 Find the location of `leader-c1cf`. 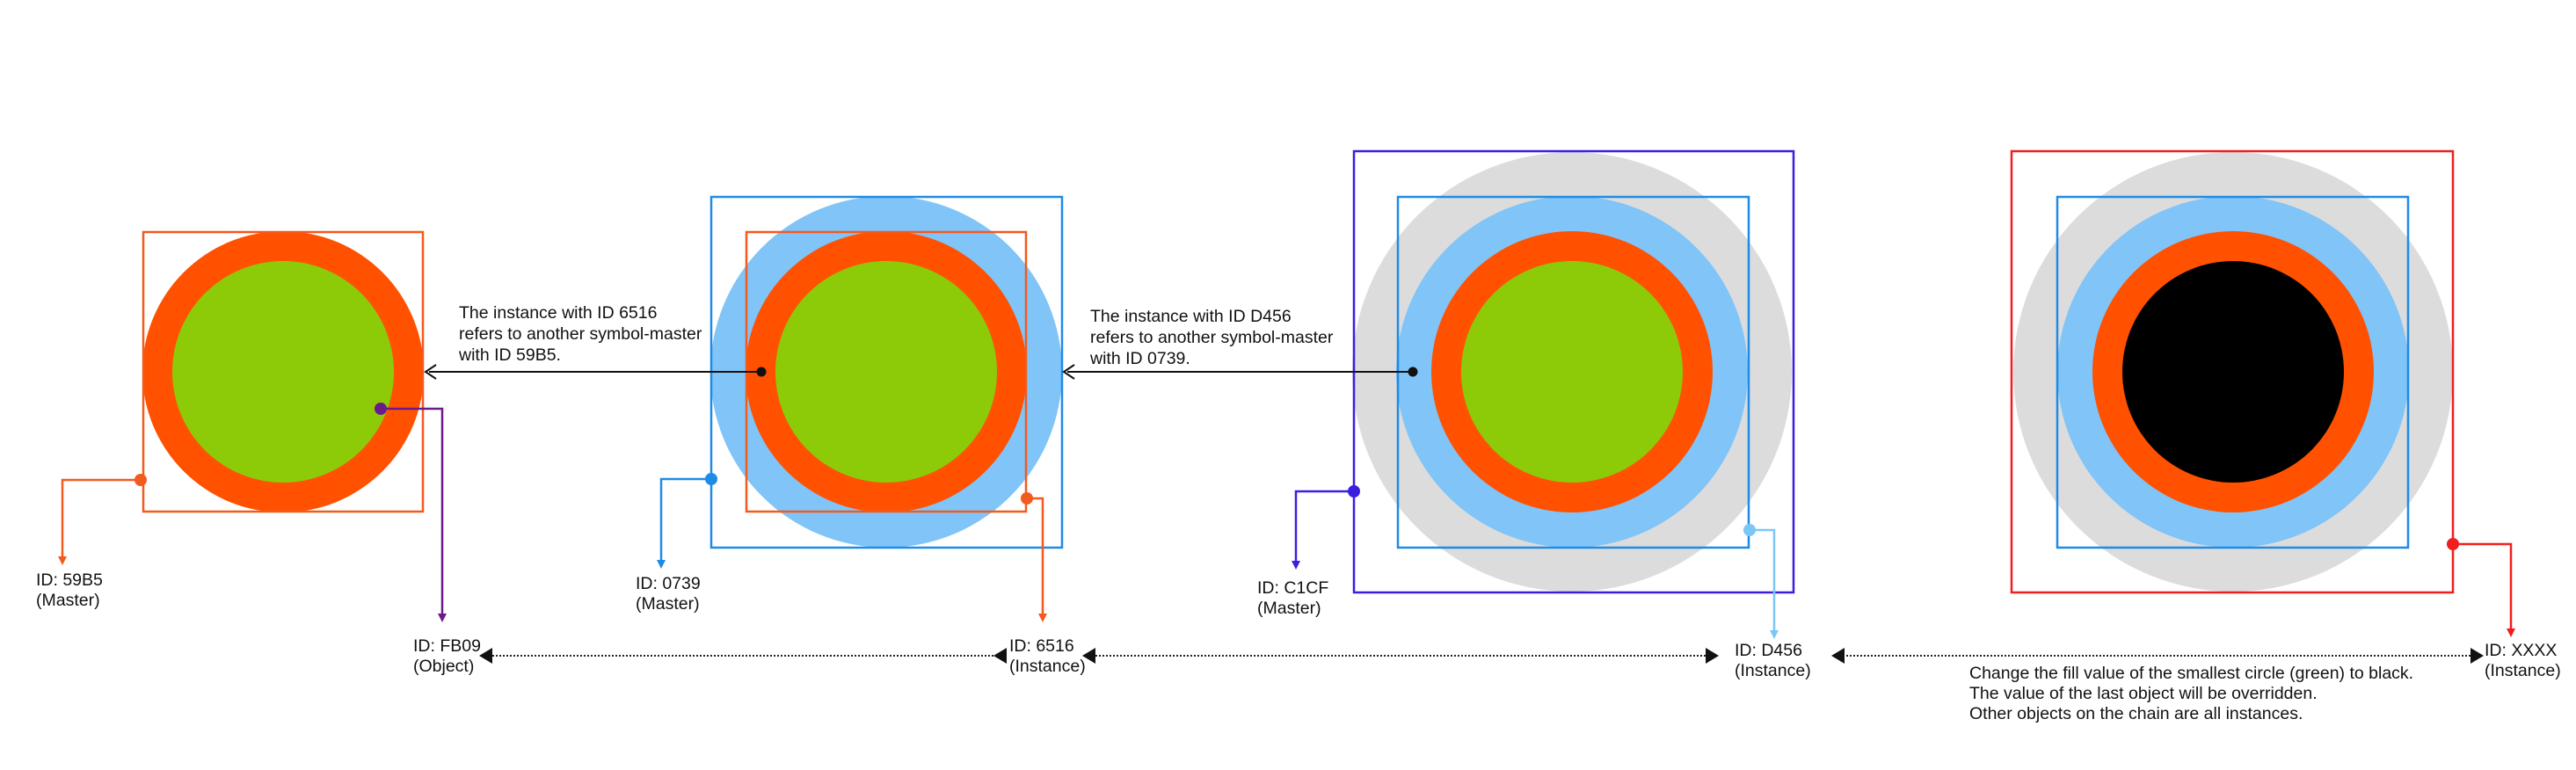

leader-c1cf is located at coordinates (1326, 527).